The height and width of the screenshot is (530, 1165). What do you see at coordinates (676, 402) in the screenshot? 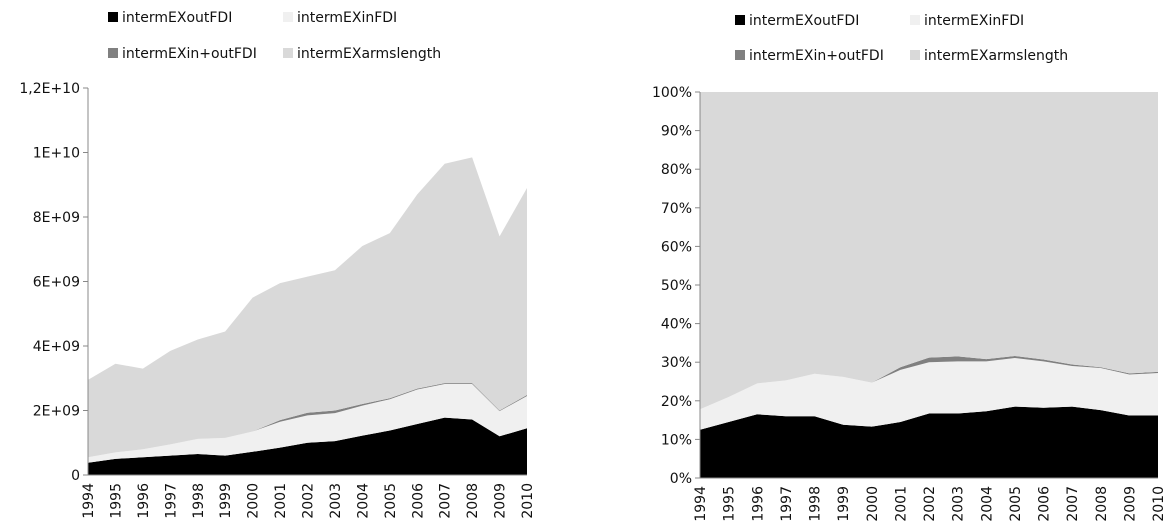
I see `y-tick-label: 20%` at bounding box center [676, 402].